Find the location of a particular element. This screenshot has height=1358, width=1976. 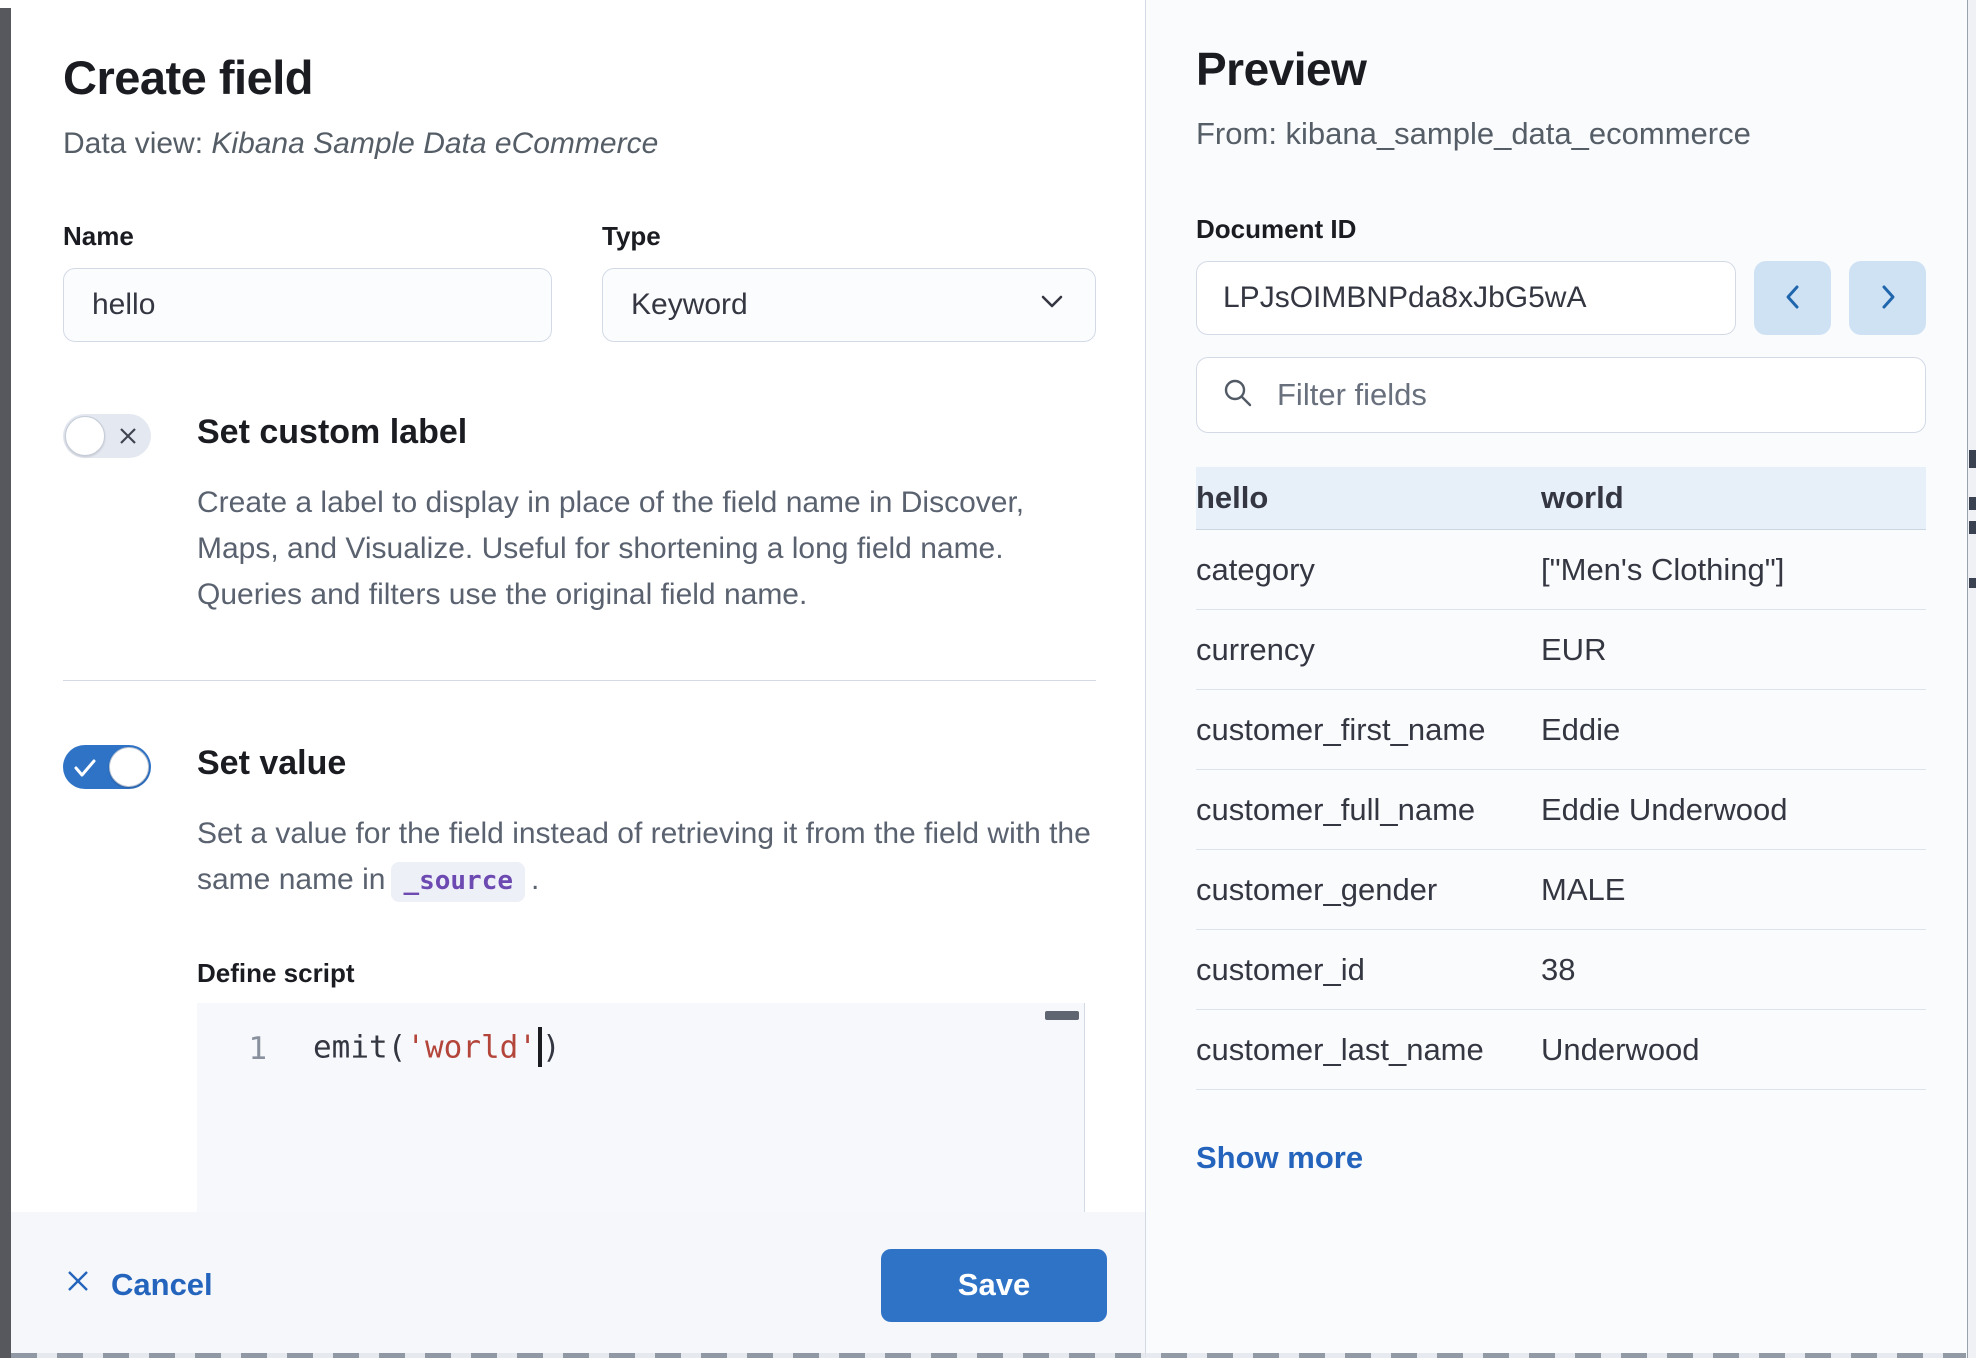

field-name-cell: category is located at coordinates (1255, 569).